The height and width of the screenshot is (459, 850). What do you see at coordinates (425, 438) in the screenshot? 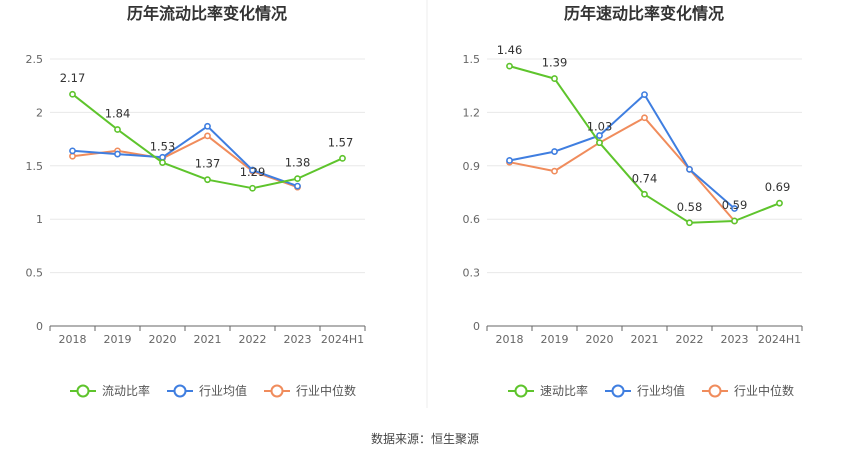
I see `data-source-note: 数据来源：恒生聚源` at bounding box center [425, 438].